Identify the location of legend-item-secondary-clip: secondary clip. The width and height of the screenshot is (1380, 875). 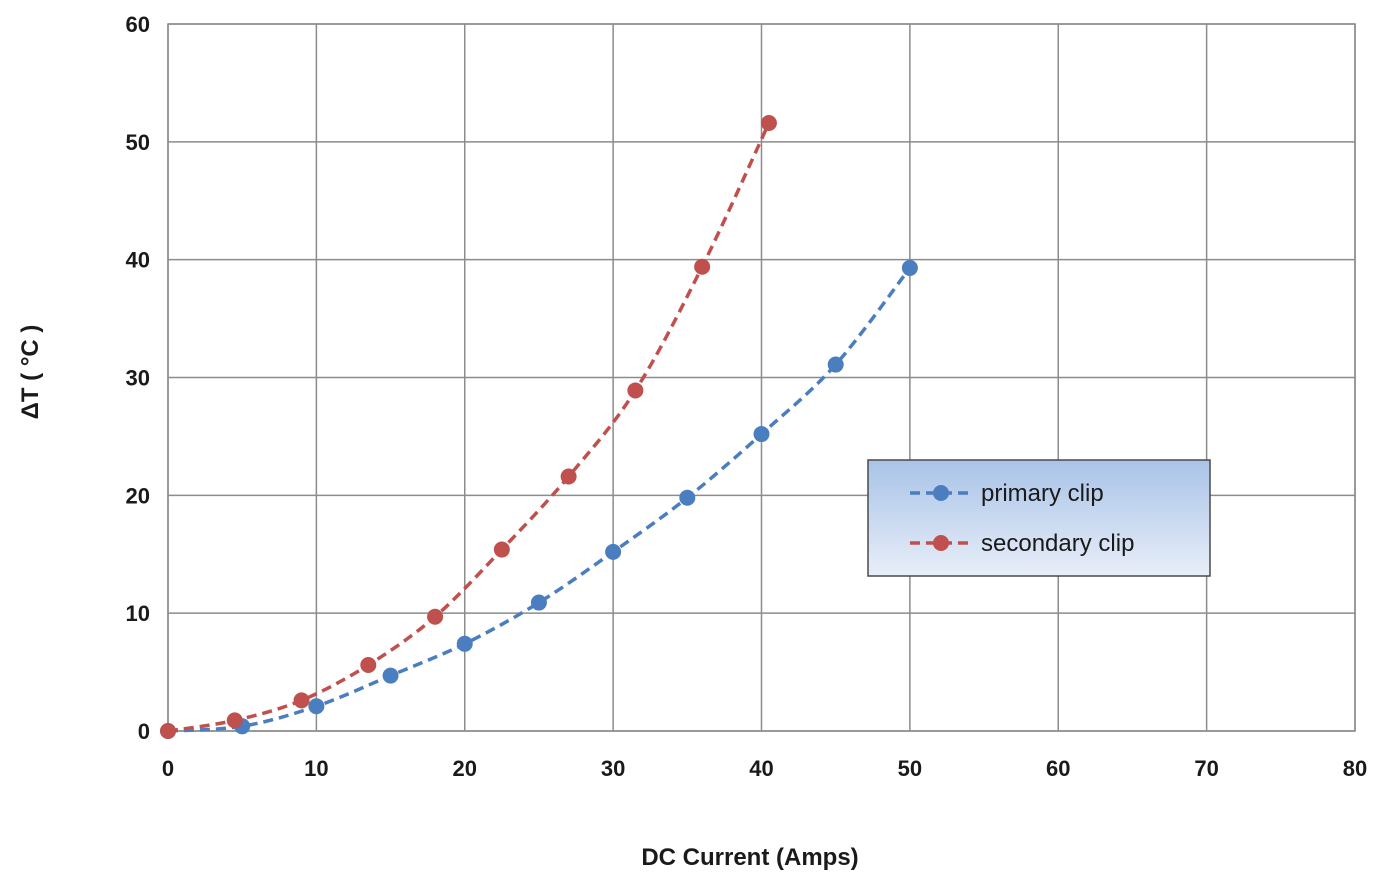
(1022, 543).